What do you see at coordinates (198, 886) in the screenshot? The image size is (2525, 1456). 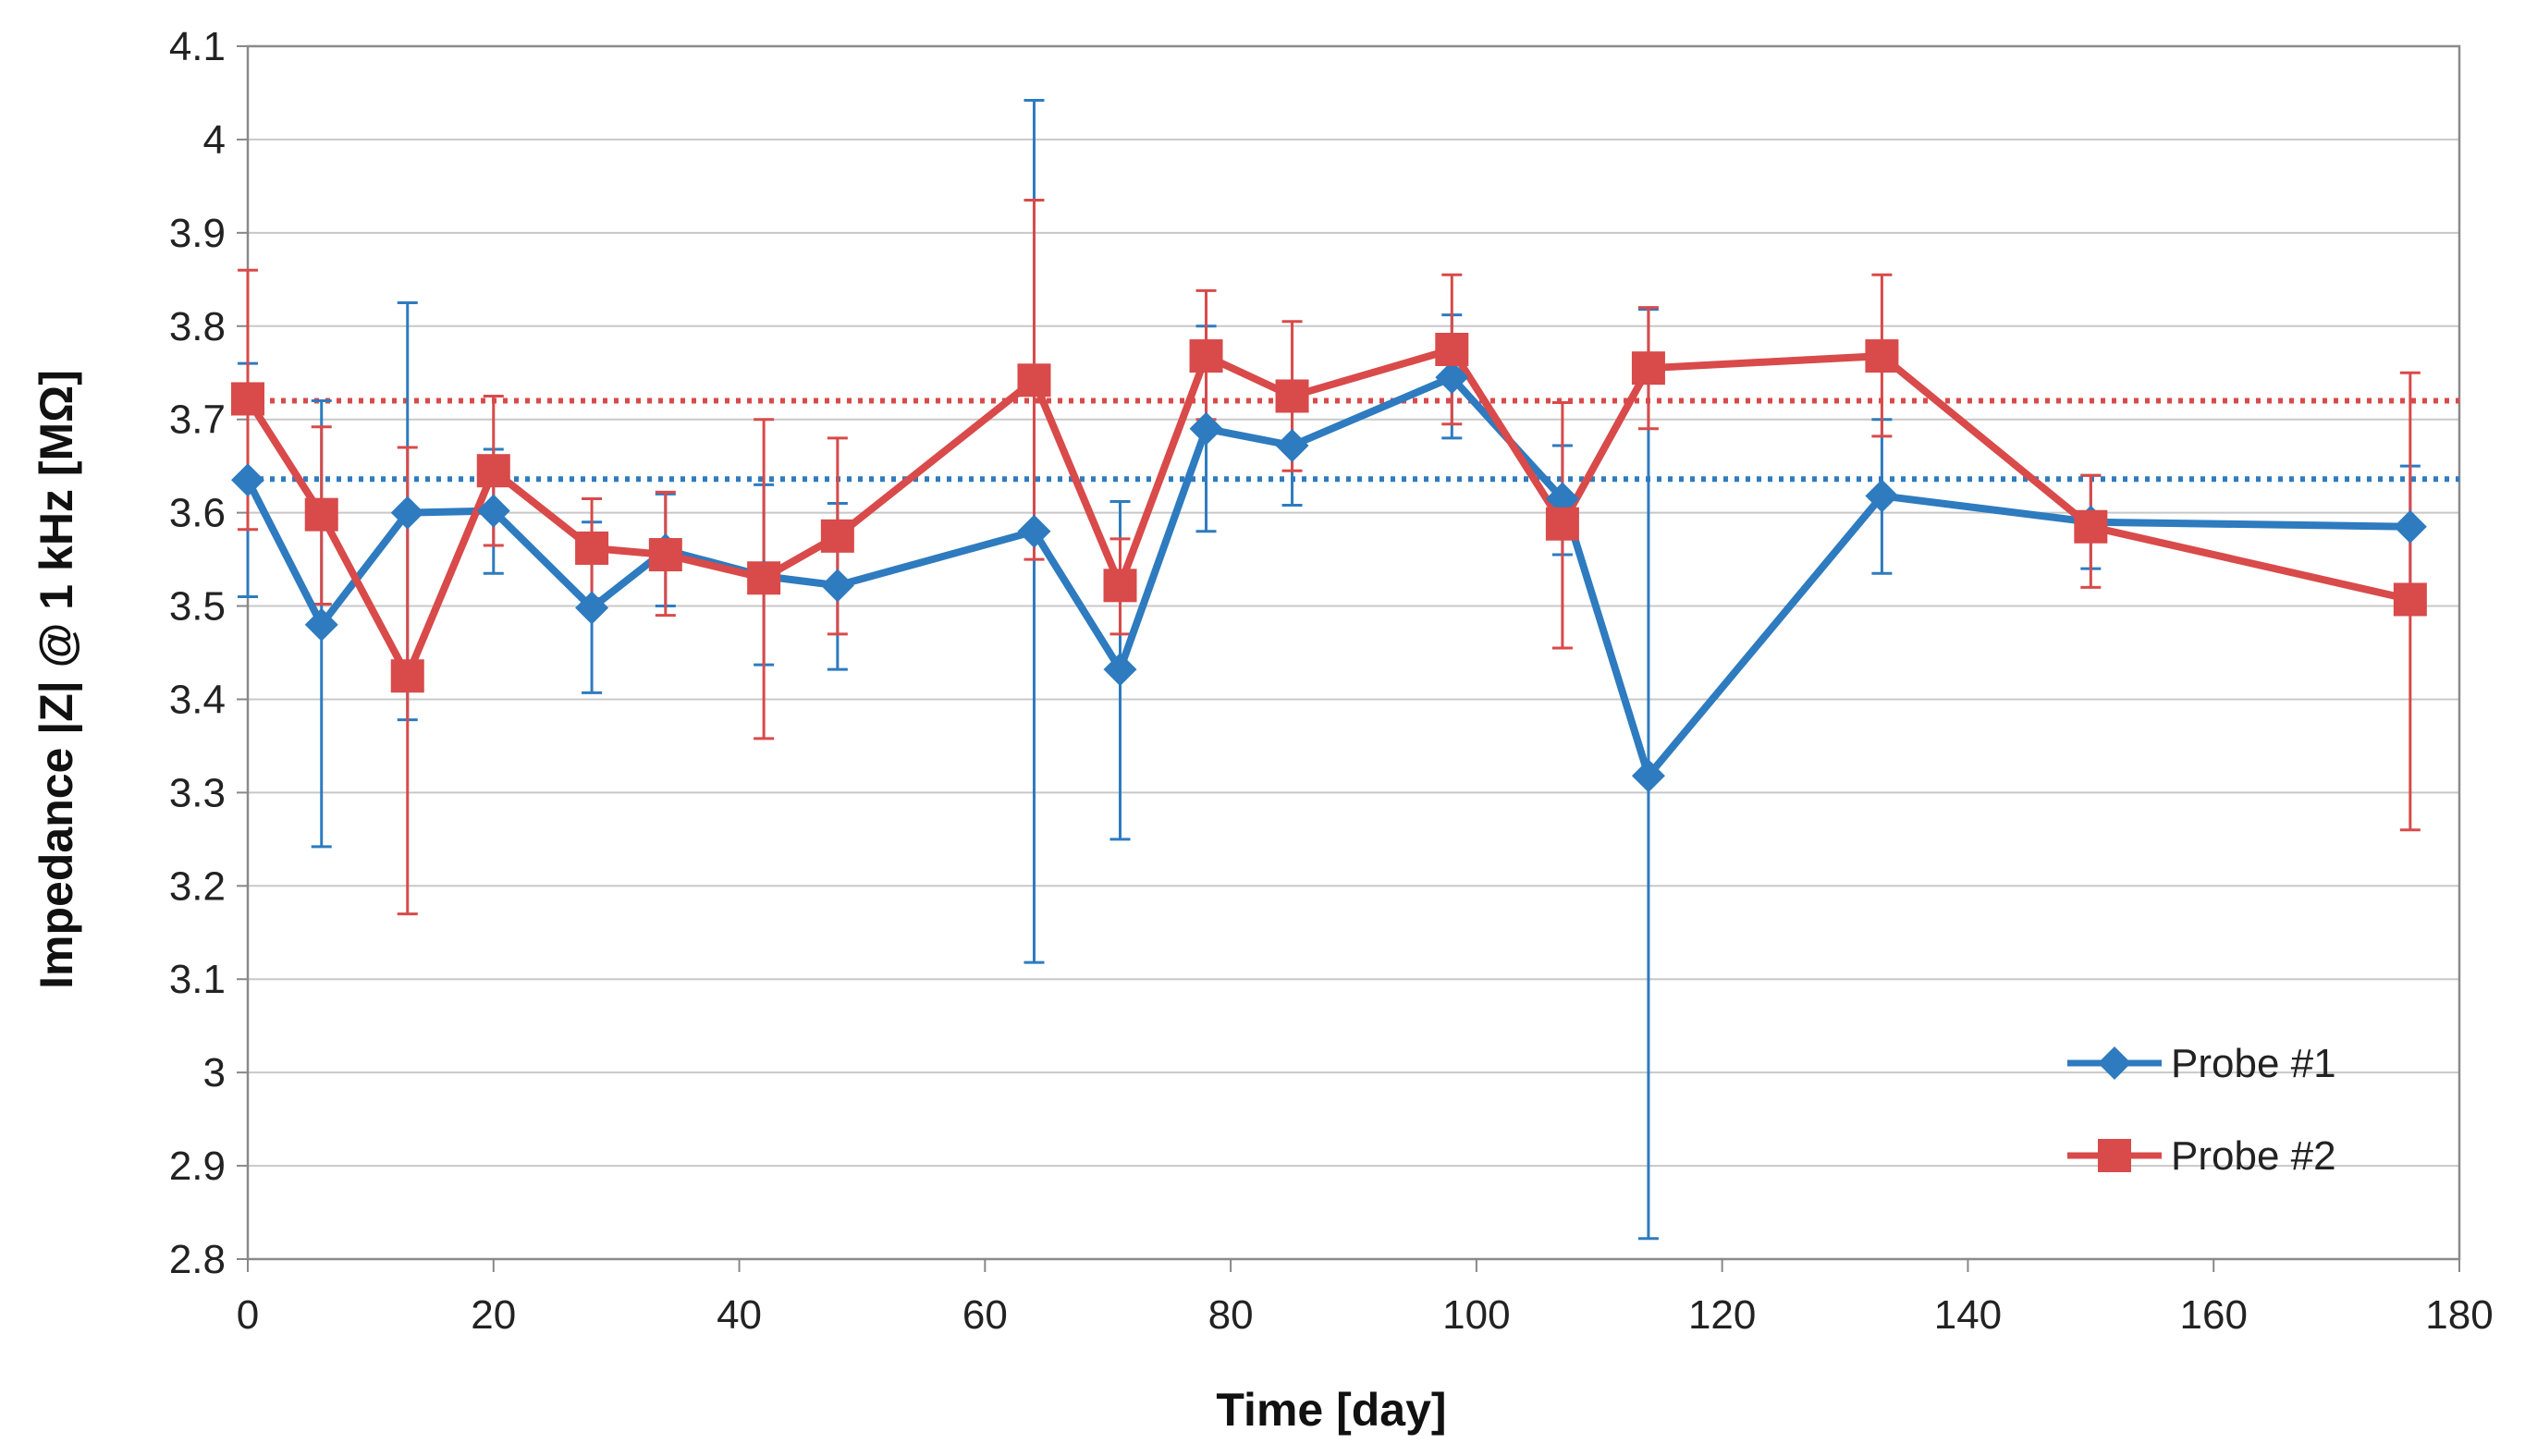 I see `y-tick-label: 3.2` at bounding box center [198, 886].